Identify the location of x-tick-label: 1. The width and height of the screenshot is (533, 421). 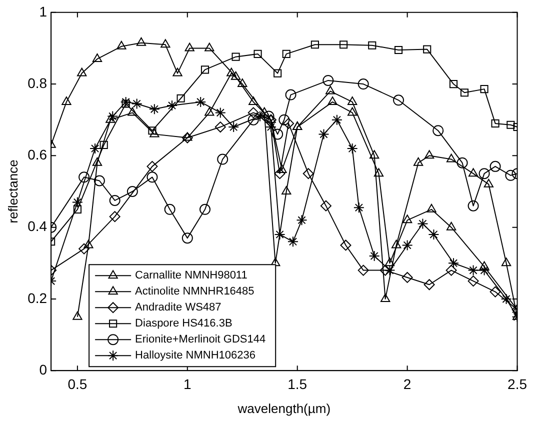
(188, 384).